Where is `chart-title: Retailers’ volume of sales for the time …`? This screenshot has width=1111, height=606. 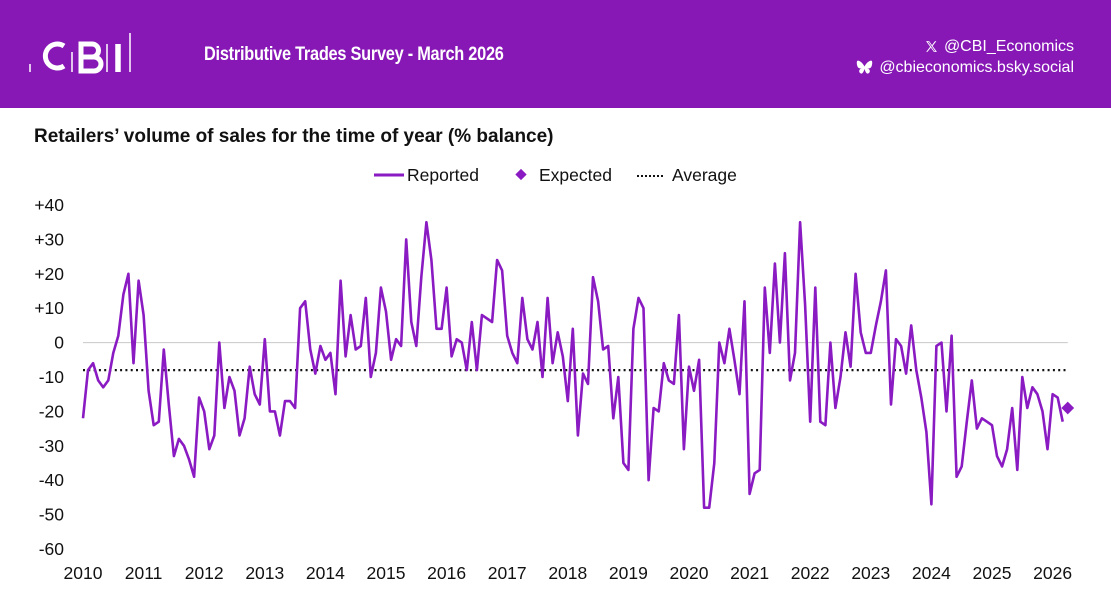
chart-title: Retailers’ volume of sales for the time … is located at coordinates (294, 136).